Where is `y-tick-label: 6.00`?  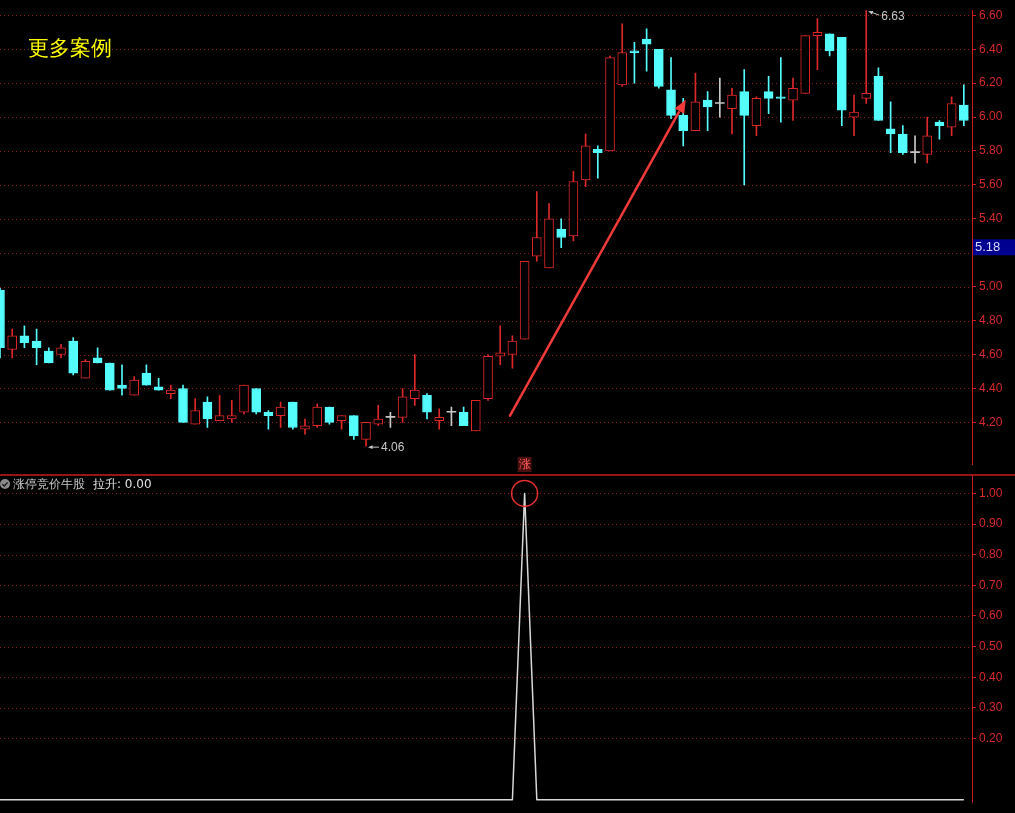 y-tick-label: 6.00 is located at coordinates (991, 116).